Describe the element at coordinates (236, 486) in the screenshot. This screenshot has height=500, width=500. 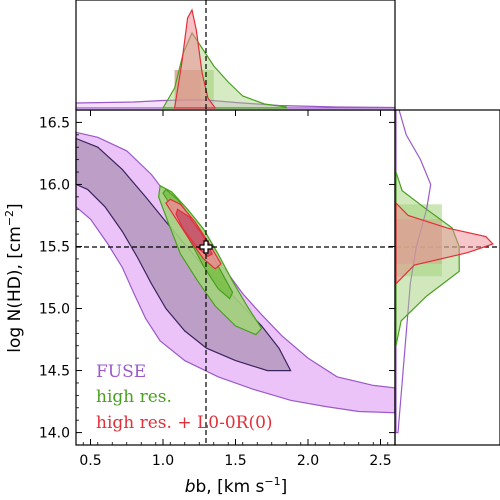
I see `x-axis-label: bb, [km s−1]` at that location.